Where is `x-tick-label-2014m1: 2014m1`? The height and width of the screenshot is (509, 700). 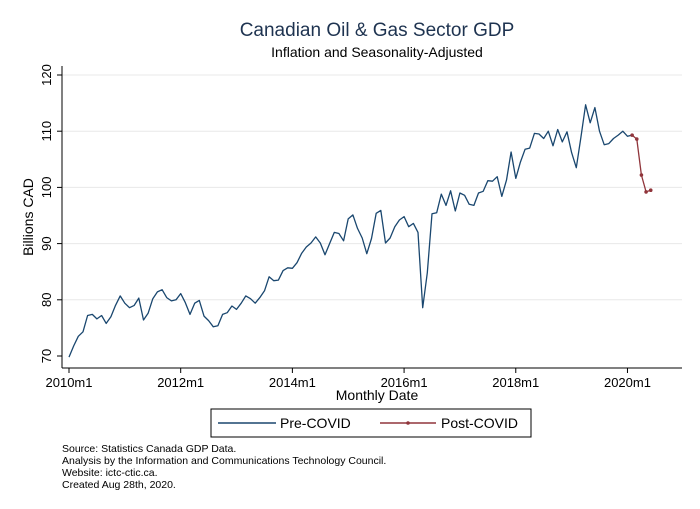
x-tick-label-2014m1: 2014m1 is located at coordinates (292, 382).